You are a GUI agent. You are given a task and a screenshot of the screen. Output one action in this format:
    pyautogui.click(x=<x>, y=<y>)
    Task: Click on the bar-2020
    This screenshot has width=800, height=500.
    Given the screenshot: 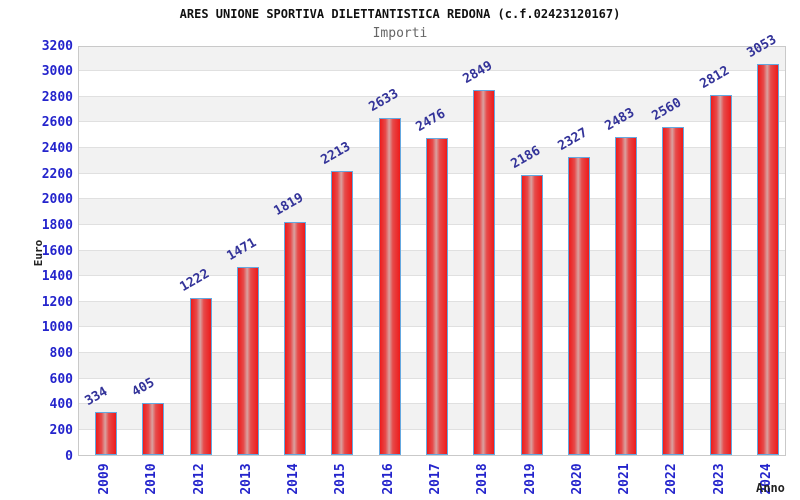 What is the action you would take?
    pyautogui.click(x=578, y=305)
    